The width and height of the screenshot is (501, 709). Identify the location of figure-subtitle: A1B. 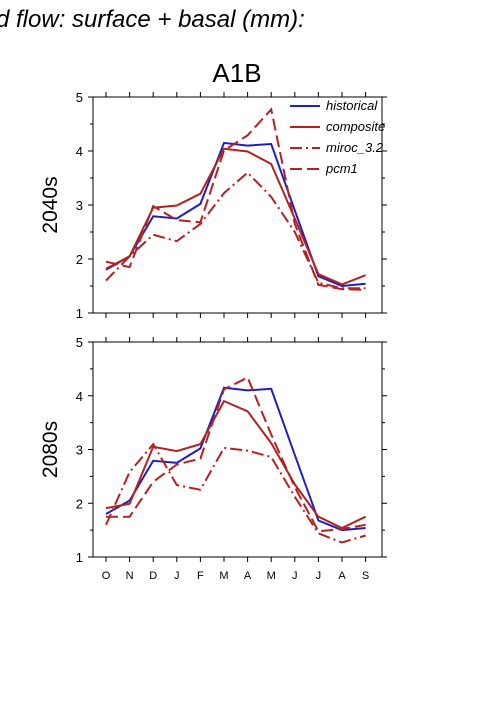
(236, 73).